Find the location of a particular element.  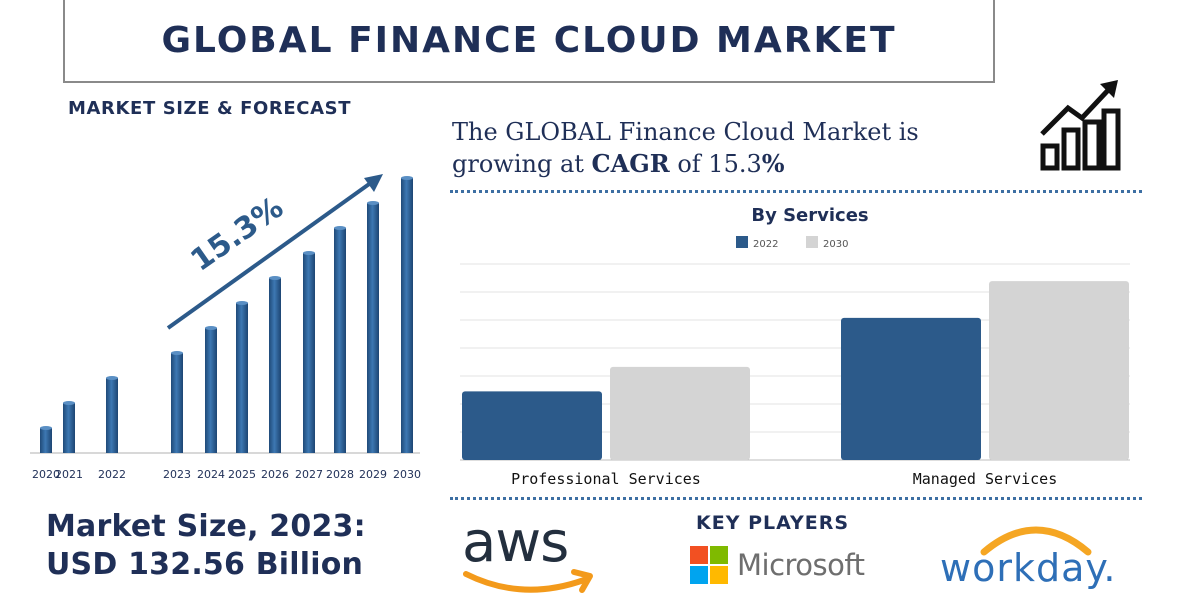

legend-label: 2022 is located at coordinates (765, 244).